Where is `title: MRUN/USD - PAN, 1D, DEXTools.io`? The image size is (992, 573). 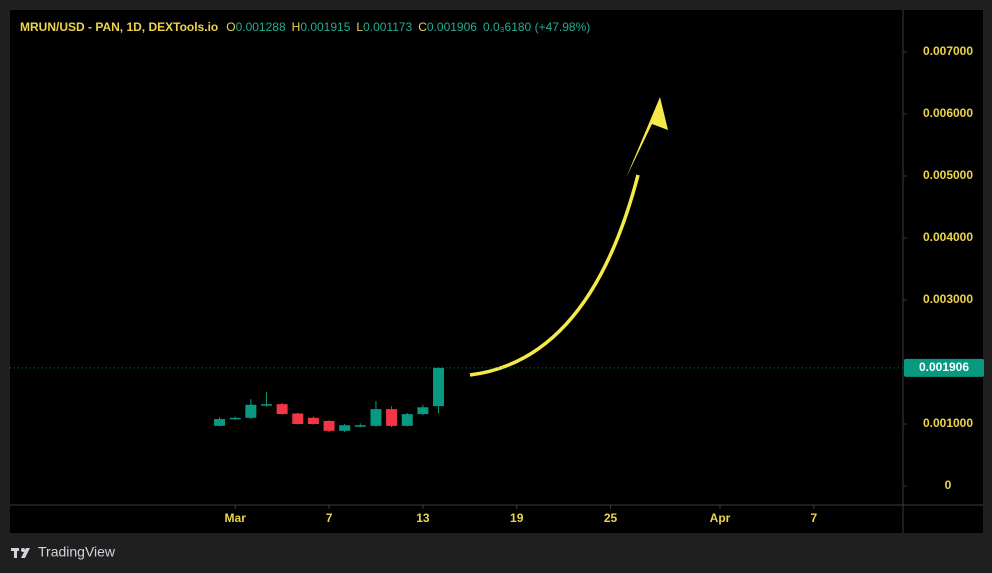 title: MRUN/USD - PAN, 1D, DEXTools.io is located at coordinates (119, 27).